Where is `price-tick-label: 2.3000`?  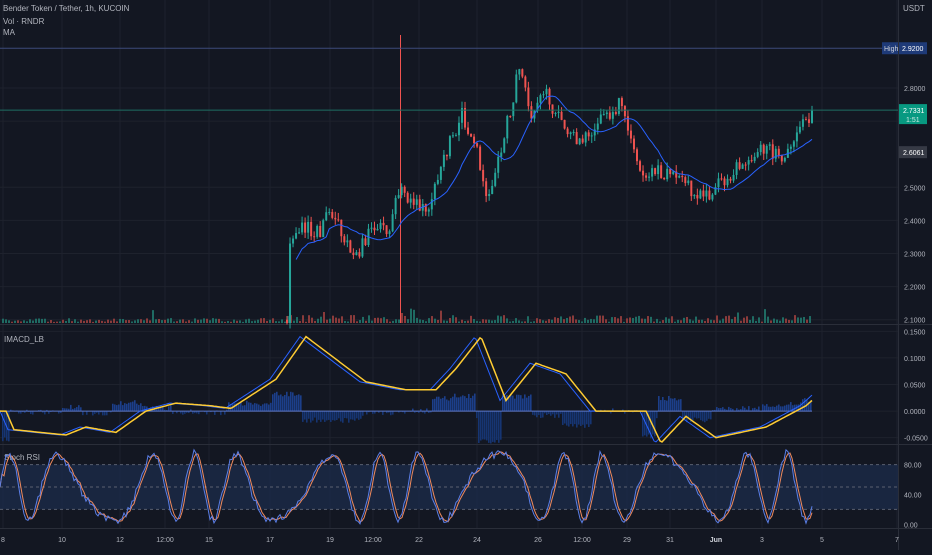 price-tick-label: 2.3000 is located at coordinates (915, 254).